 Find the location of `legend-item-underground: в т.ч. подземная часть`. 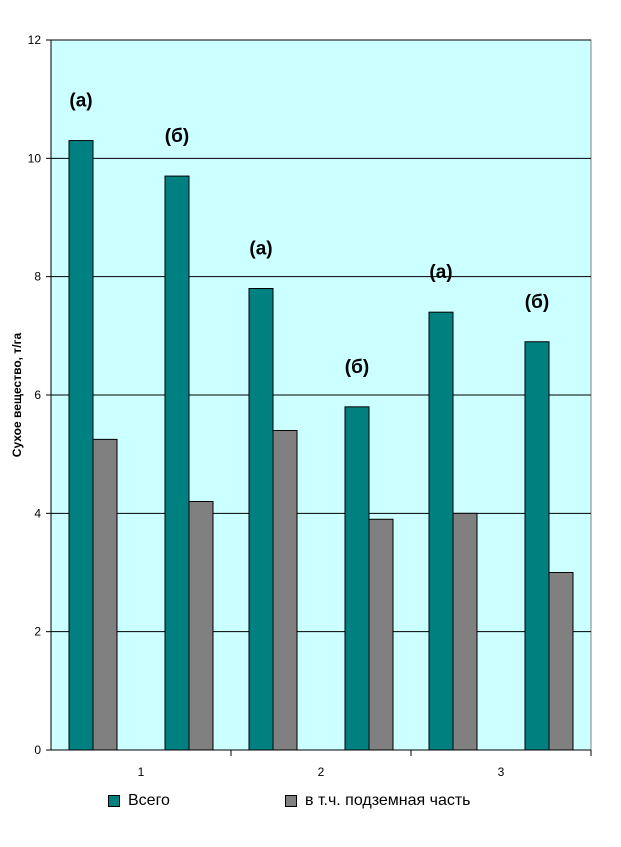

legend-item-underground: в т.ч. подземная часть is located at coordinates (378, 801).